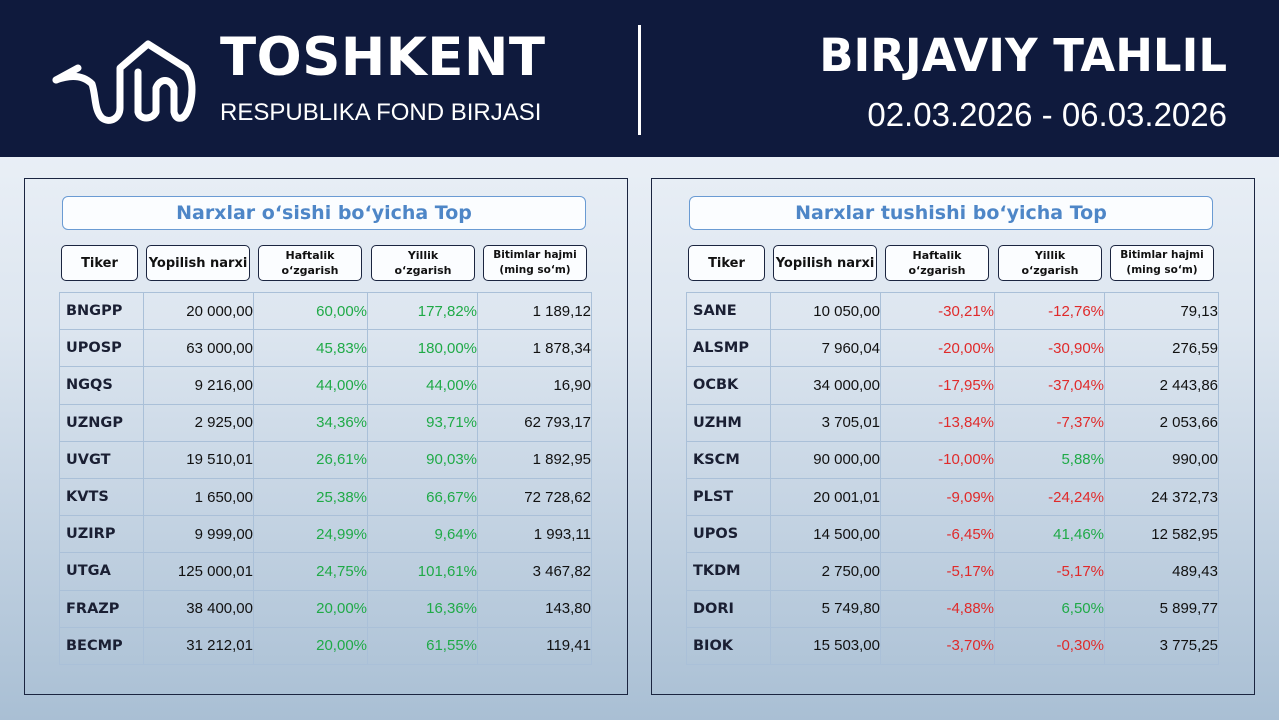 This screenshot has width=1279, height=720. I want to click on trade-volume-cell: 489,43, so click(1161, 571).